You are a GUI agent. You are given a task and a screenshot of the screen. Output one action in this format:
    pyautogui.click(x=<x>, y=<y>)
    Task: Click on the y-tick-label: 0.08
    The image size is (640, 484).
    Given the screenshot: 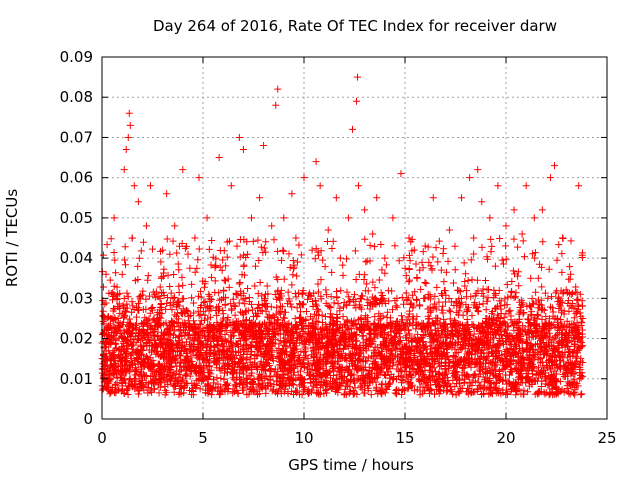 What is the action you would take?
    pyautogui.click(x=76, y=97)
    